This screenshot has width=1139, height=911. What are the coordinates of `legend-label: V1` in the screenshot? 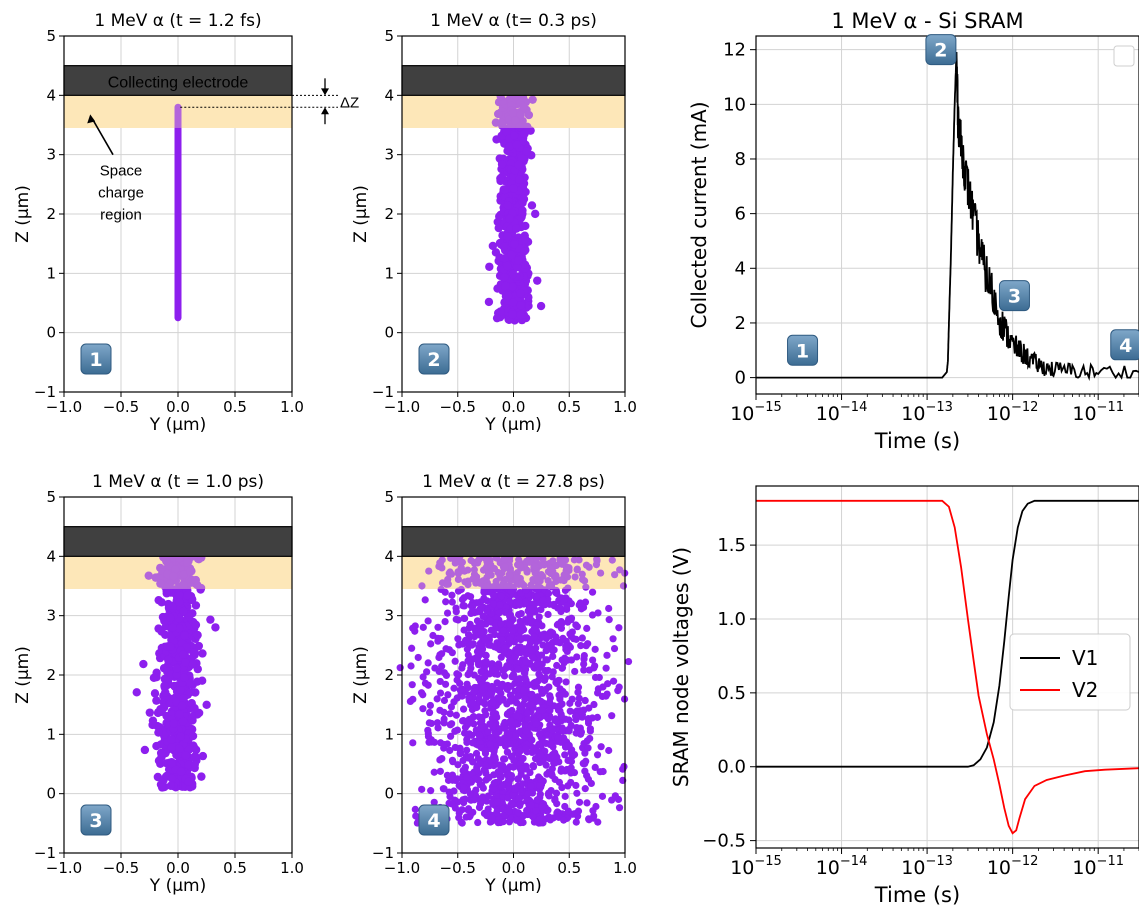 It's located at (1085, 658).